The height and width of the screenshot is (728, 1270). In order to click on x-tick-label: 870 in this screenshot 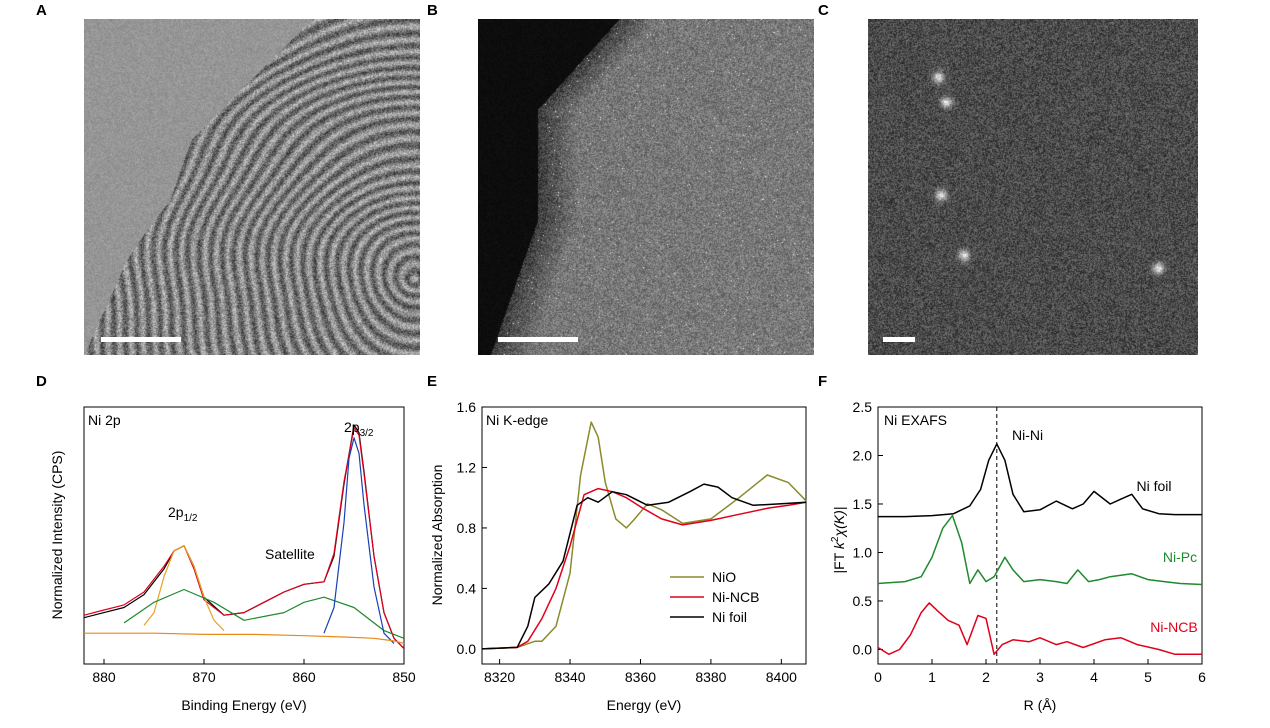, I will do `click(204, 677)`.